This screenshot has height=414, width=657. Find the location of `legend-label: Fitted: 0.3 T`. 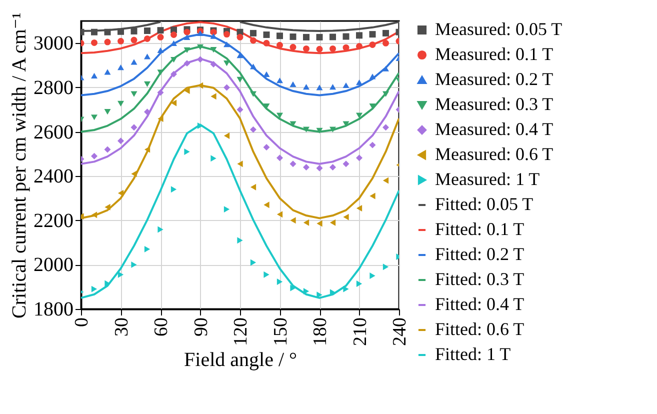

legend-label: Fitted: 0.3 T is located at coordinates (479, 279).